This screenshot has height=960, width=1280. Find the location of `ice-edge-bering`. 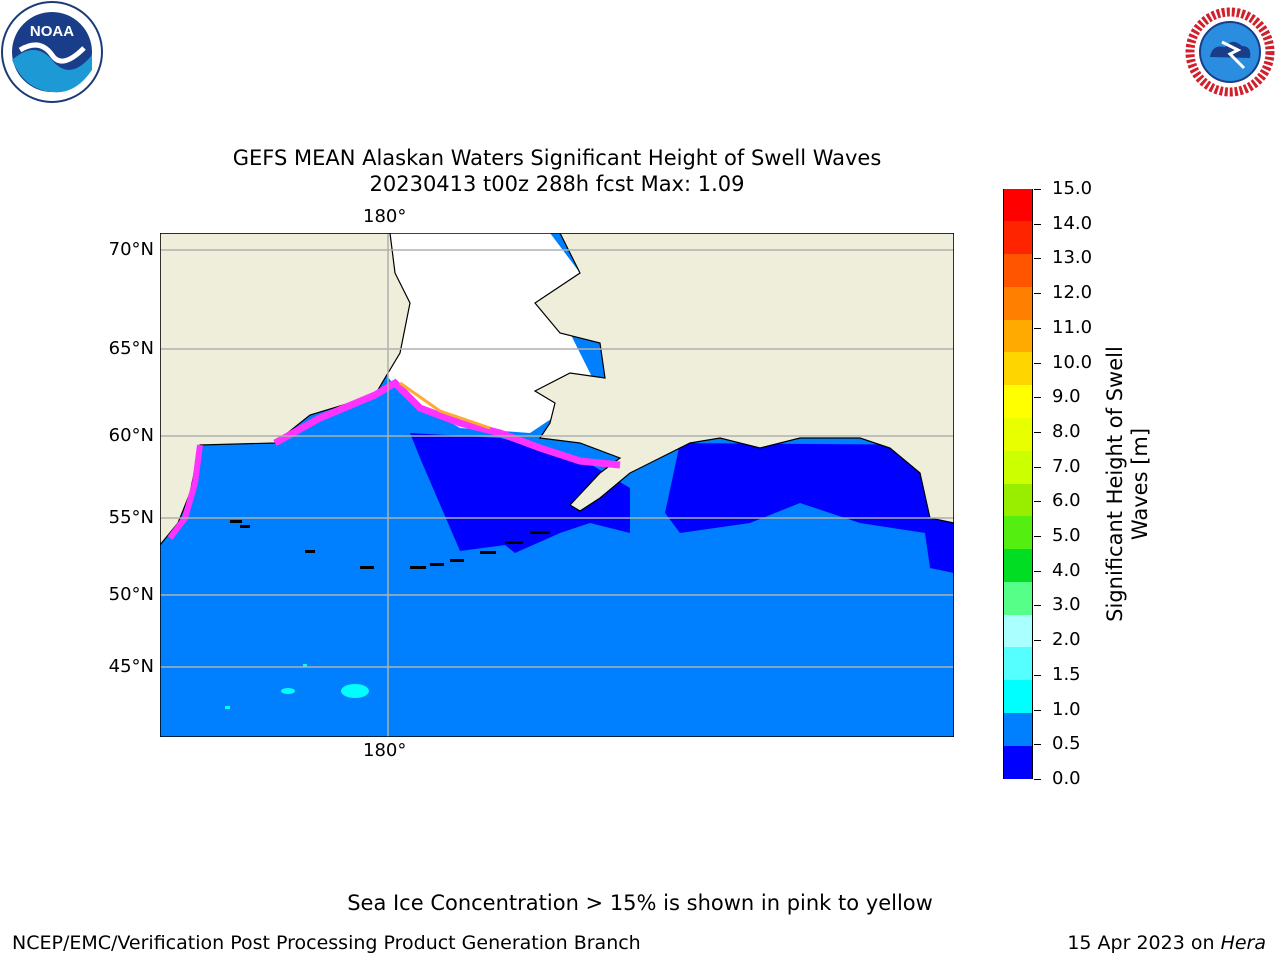

ice-edge-bering is located at coordinates (447, 423).